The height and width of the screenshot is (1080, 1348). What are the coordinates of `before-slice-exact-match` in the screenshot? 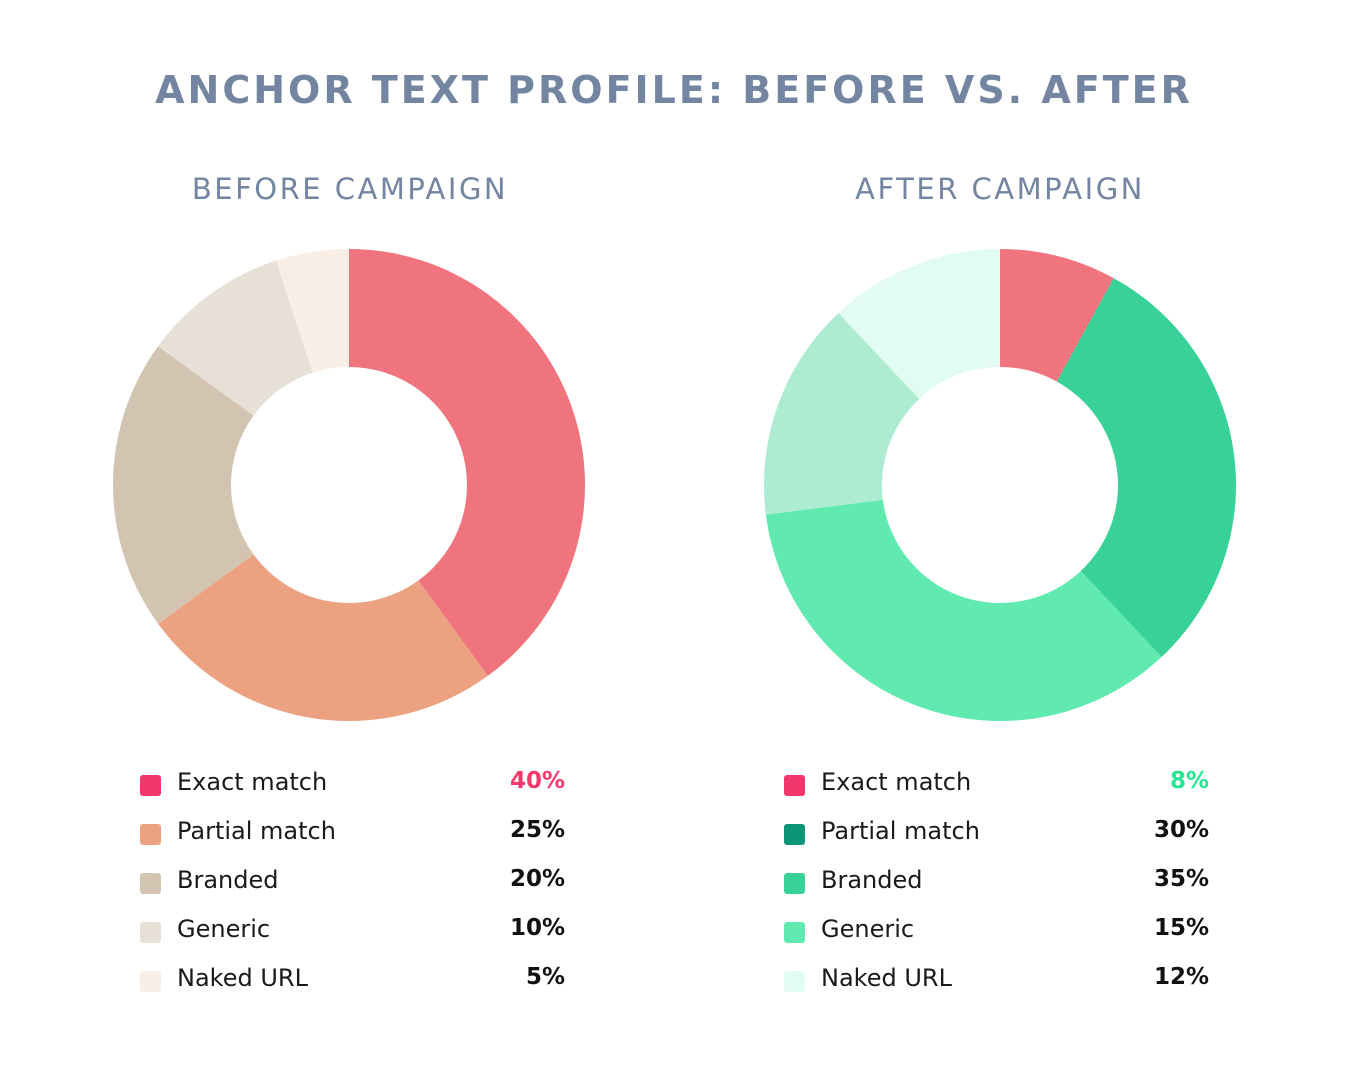 It's located at (467, 462).